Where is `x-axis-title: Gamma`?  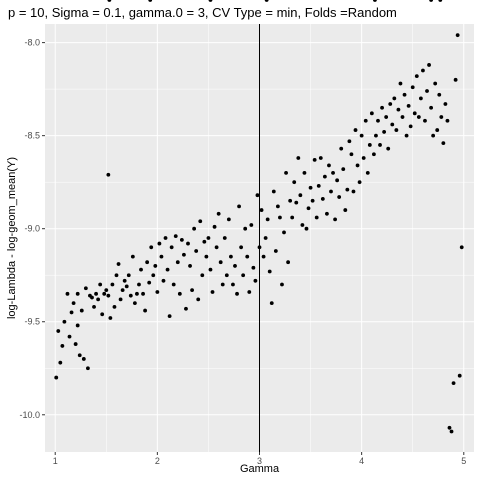 x-axis-title: Gamma is located at coordinates (260, 469).